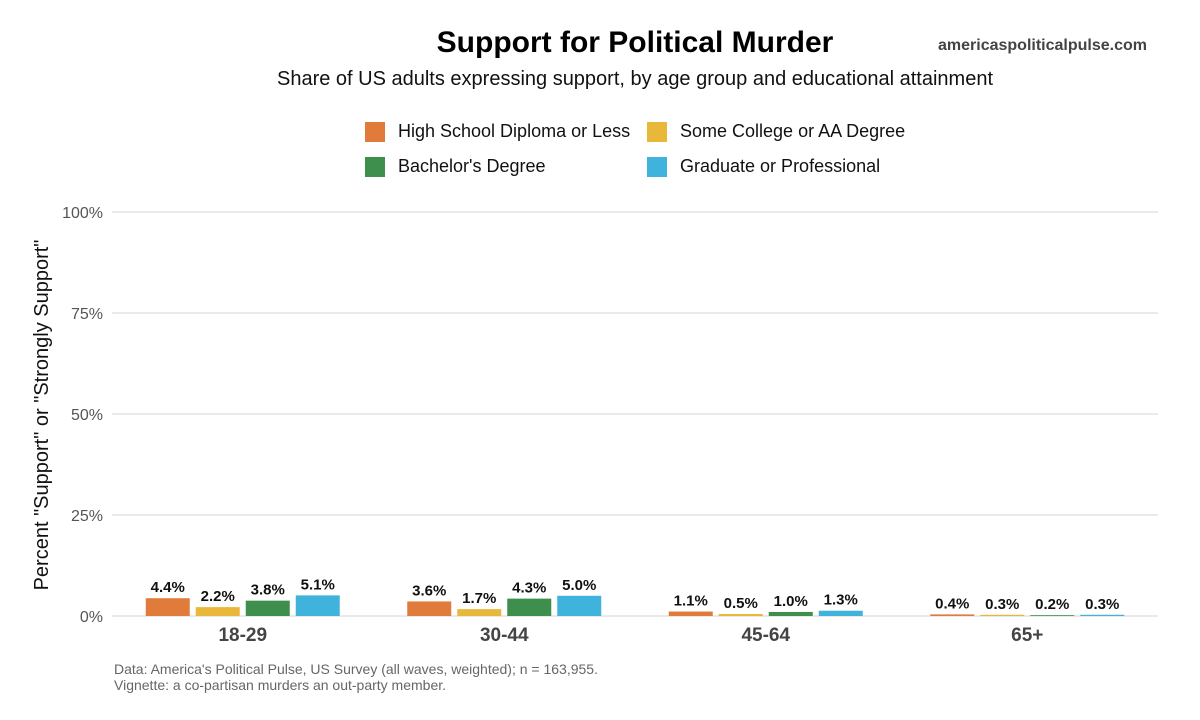  I want to click on legend-label-high-school: High School Diploma or Less, so click(514, 131).